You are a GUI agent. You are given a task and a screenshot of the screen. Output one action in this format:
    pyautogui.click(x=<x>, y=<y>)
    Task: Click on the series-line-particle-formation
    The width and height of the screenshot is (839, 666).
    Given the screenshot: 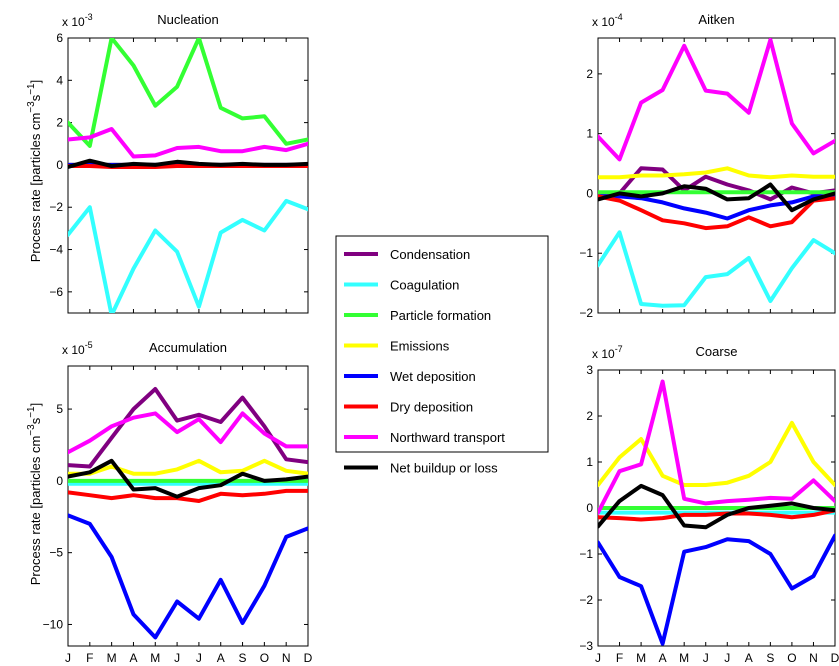 What is the action you would take?
    pyautogui.click(x=188, y=93)
    